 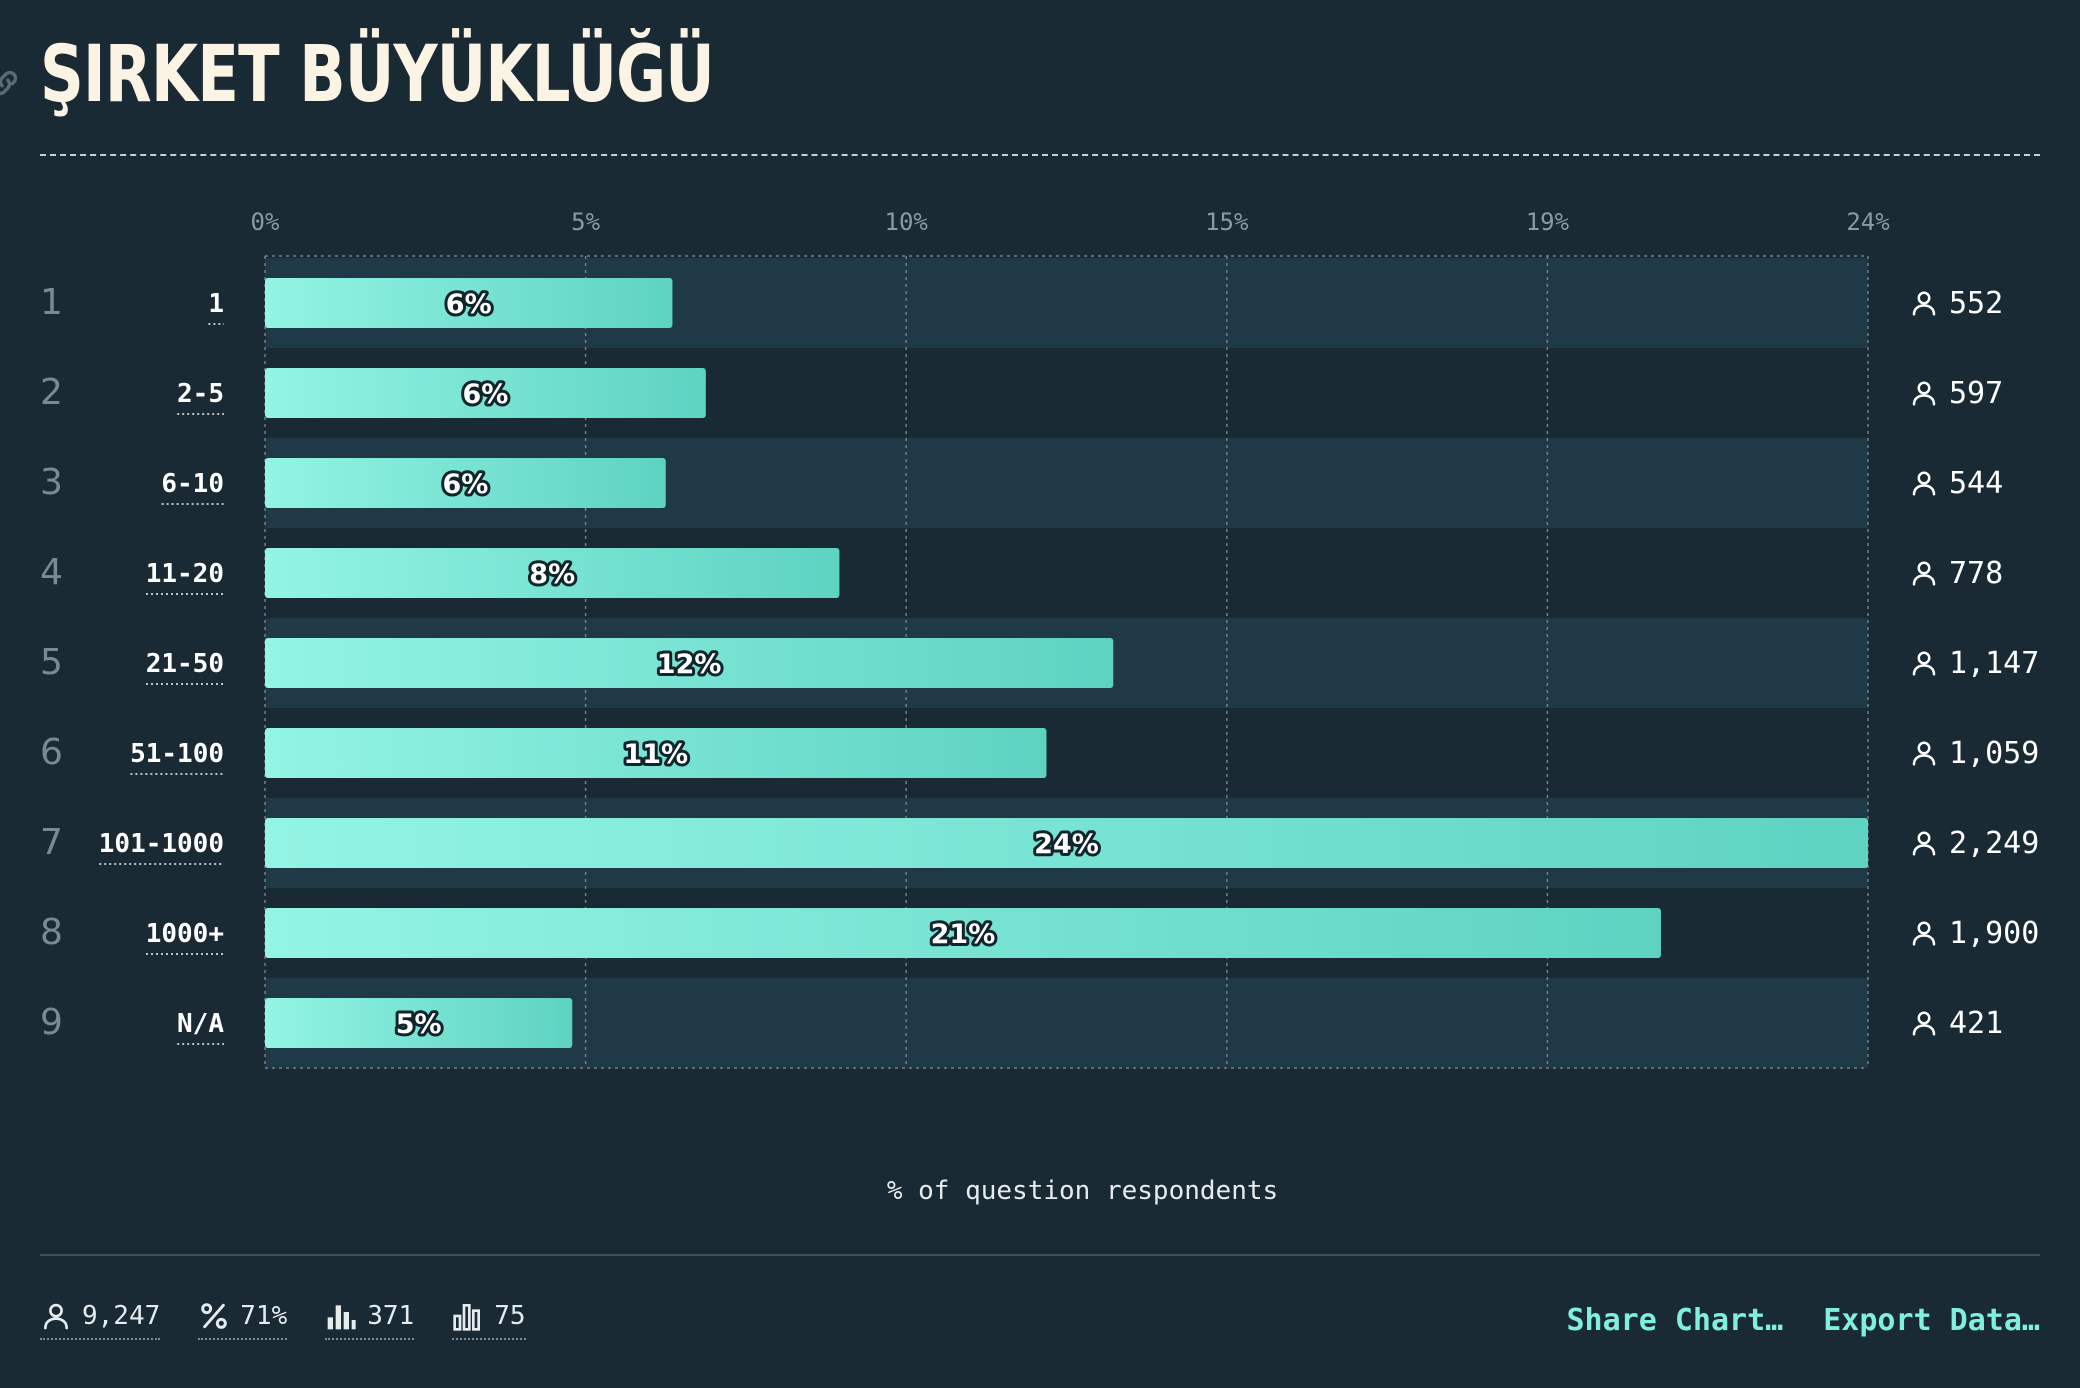 I want to click on bar-chart-outline-icon, so click(x=467, y=1317).